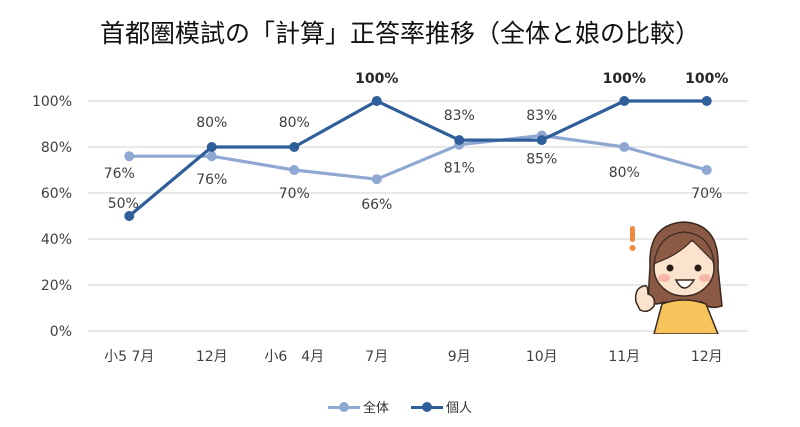  What do you see at coordinates (123, 204) in the screenshot?
I see `data-label: 50%` at bounding box center [123, 204].